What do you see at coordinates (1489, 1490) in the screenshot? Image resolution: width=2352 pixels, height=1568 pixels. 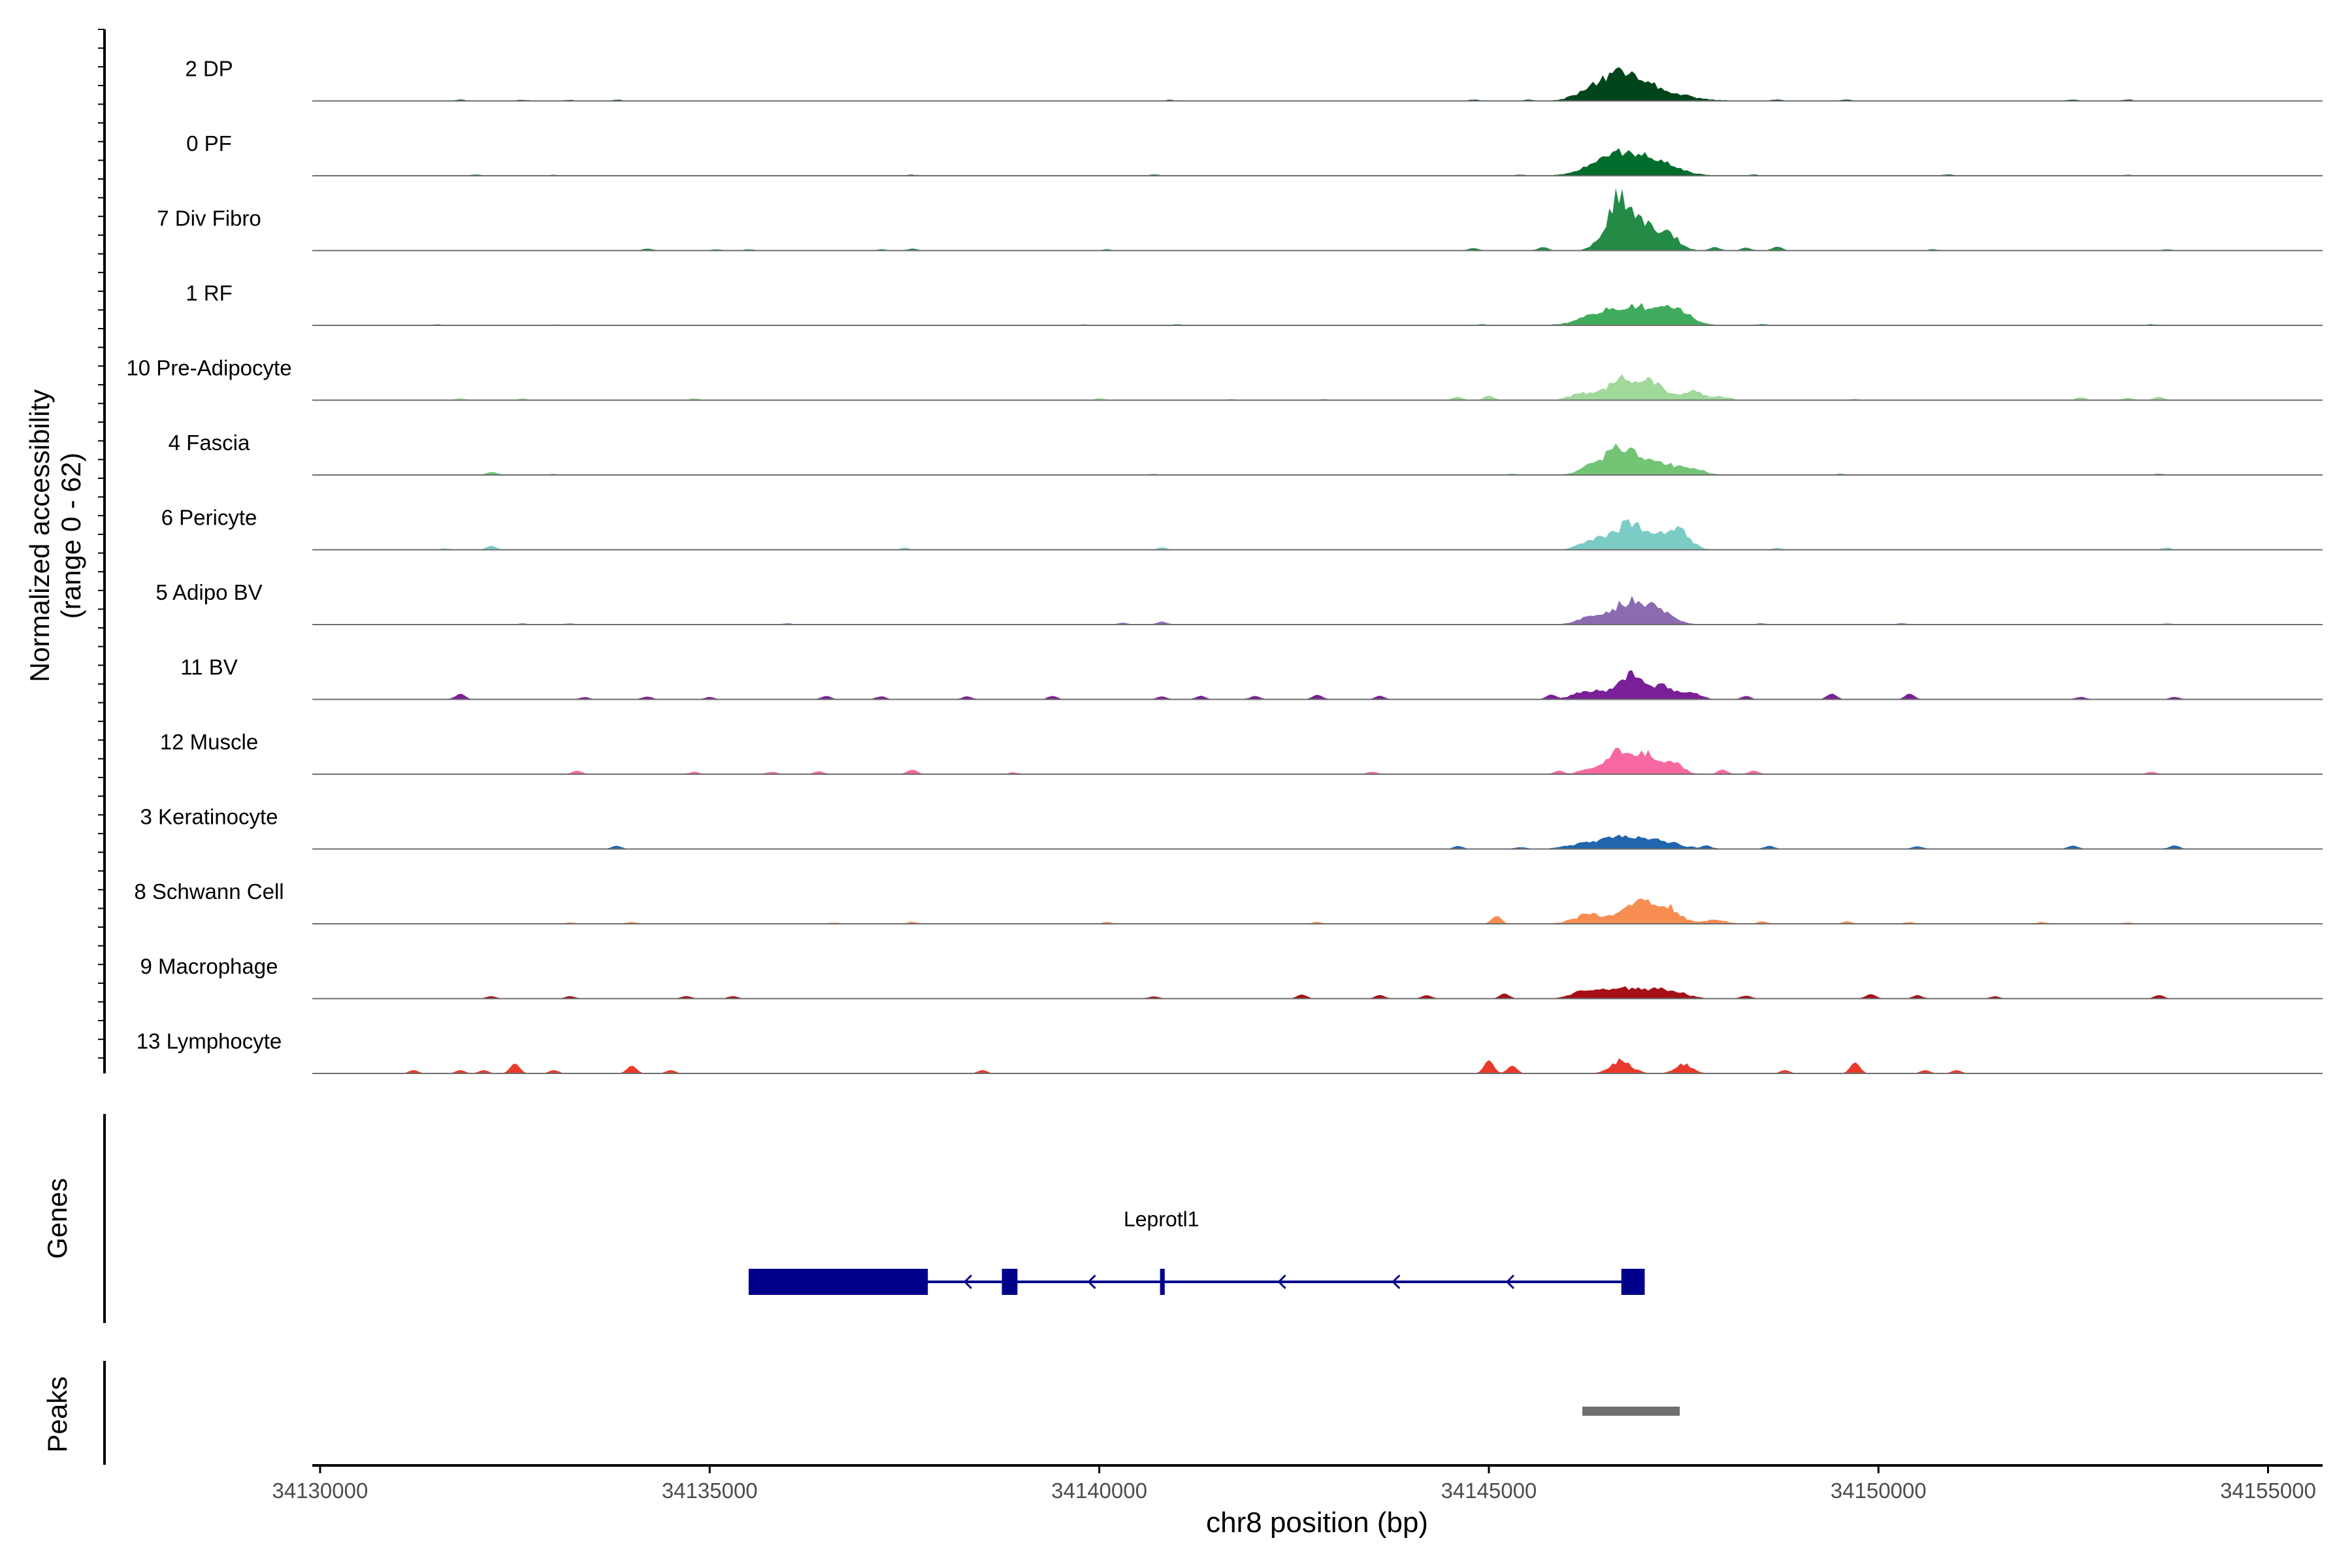 I see `x-tick-label: 34145000` at bounding box center [1489, 1490].